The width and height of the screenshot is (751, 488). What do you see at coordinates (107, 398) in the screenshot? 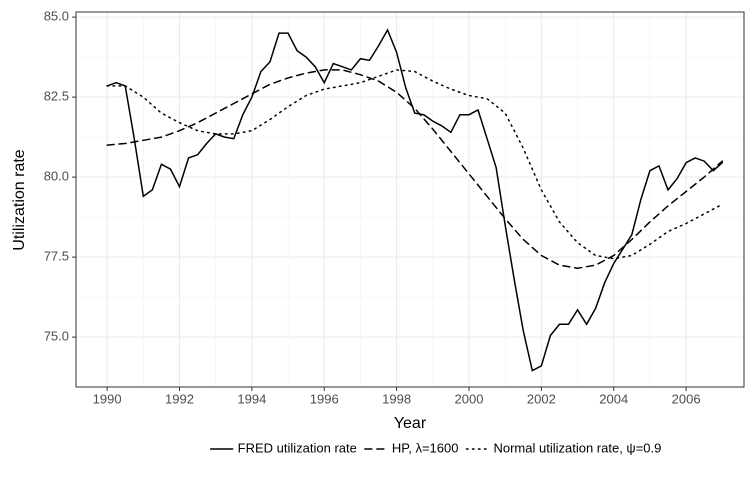
I see `x-tick-label: 1990` at bounding box center [107, 398].